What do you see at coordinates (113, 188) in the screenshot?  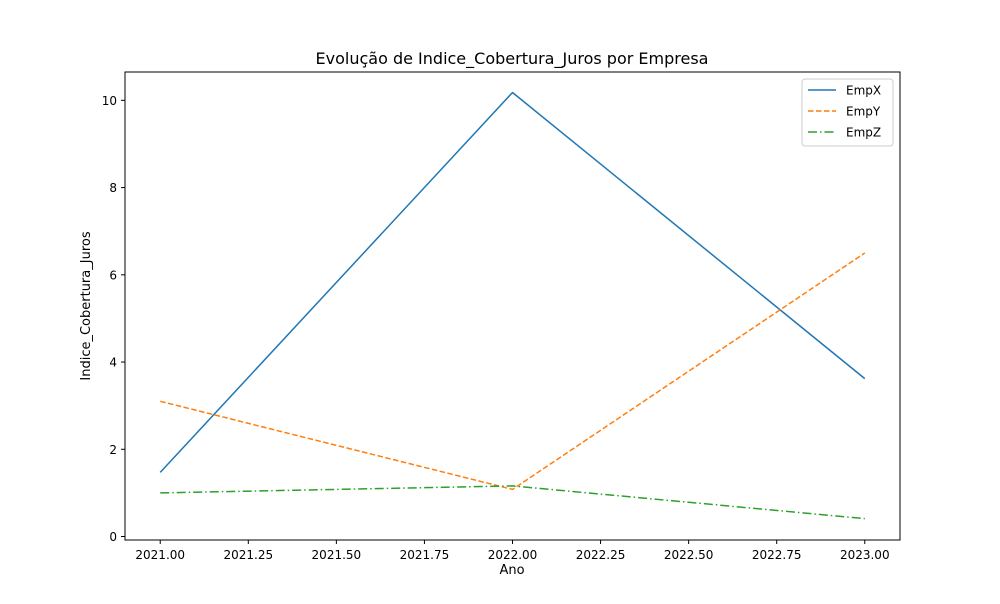 I see `y-tick-label: 8` at bounding box center [113, 188].